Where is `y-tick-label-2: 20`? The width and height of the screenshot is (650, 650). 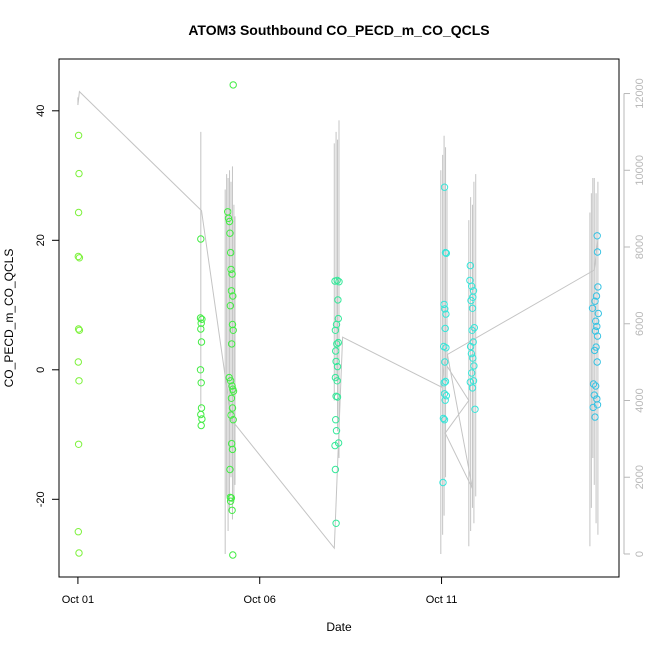 y-tick-label-2: 20 is located at coordinates (41, 240).